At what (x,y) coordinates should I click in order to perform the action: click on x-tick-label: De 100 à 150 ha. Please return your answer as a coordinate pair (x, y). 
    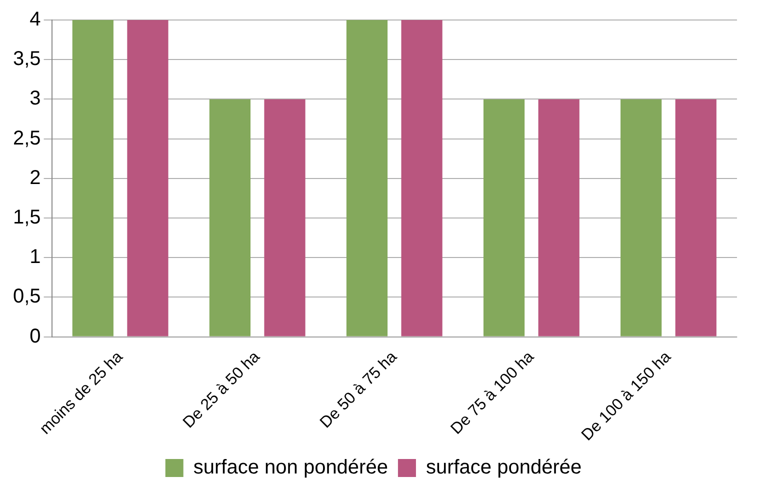
    Looking at the image, I should click on (626, 396).